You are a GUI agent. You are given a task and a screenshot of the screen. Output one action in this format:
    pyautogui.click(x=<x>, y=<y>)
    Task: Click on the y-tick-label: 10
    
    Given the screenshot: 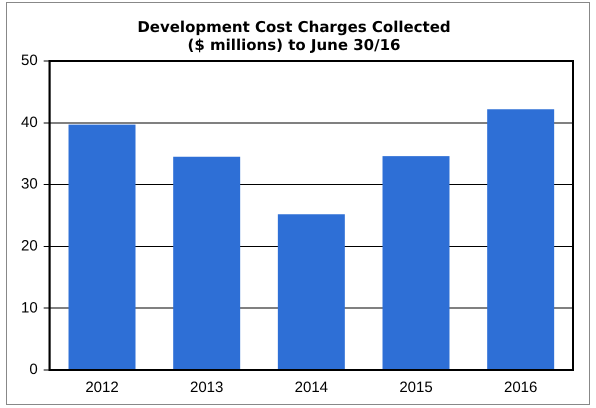 What is the action you would take?
    pyautogui.click(x=29, y=307)
    